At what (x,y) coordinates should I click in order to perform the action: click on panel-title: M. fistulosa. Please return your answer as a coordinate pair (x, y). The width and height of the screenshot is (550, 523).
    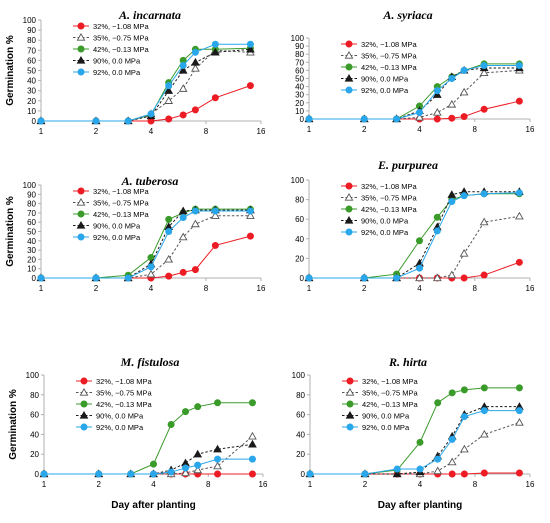
    Looking at the image, I should click on (150, 362).